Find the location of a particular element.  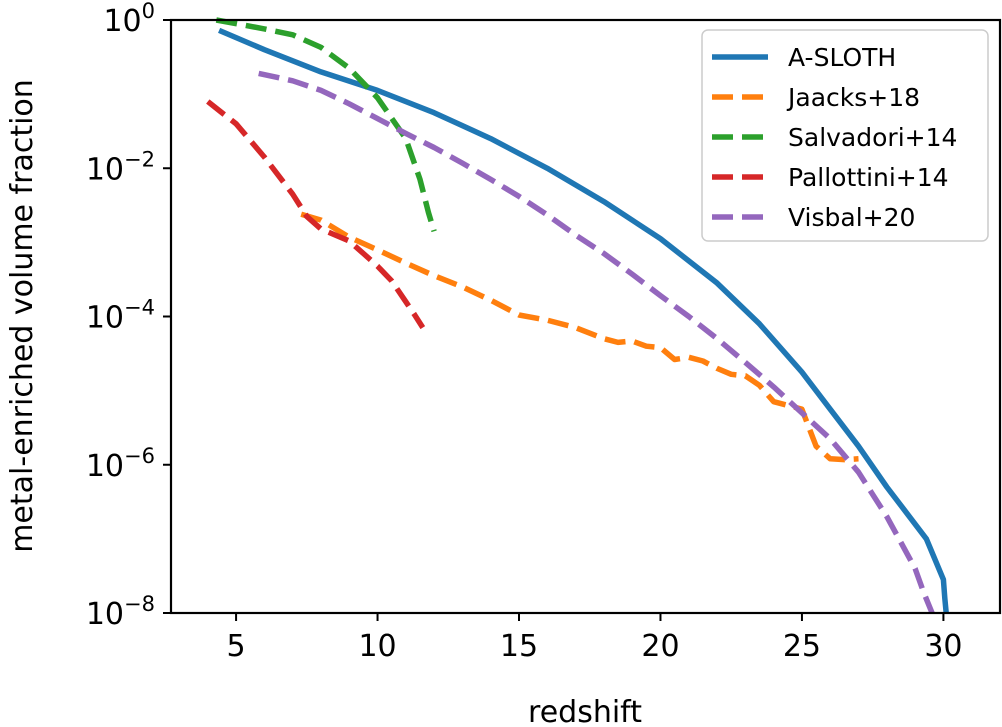

legend-label: Visbal+20 is located at coordinates (851, 217).